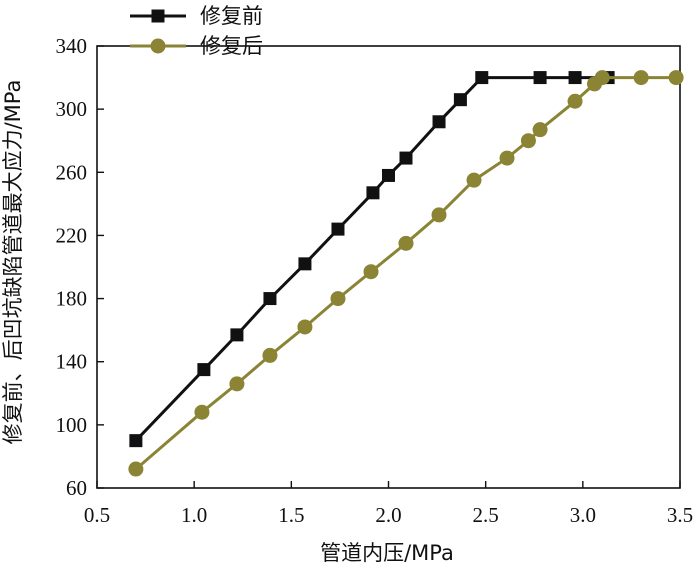  I want to click on y-tick-label: 180, so click(72, 299).